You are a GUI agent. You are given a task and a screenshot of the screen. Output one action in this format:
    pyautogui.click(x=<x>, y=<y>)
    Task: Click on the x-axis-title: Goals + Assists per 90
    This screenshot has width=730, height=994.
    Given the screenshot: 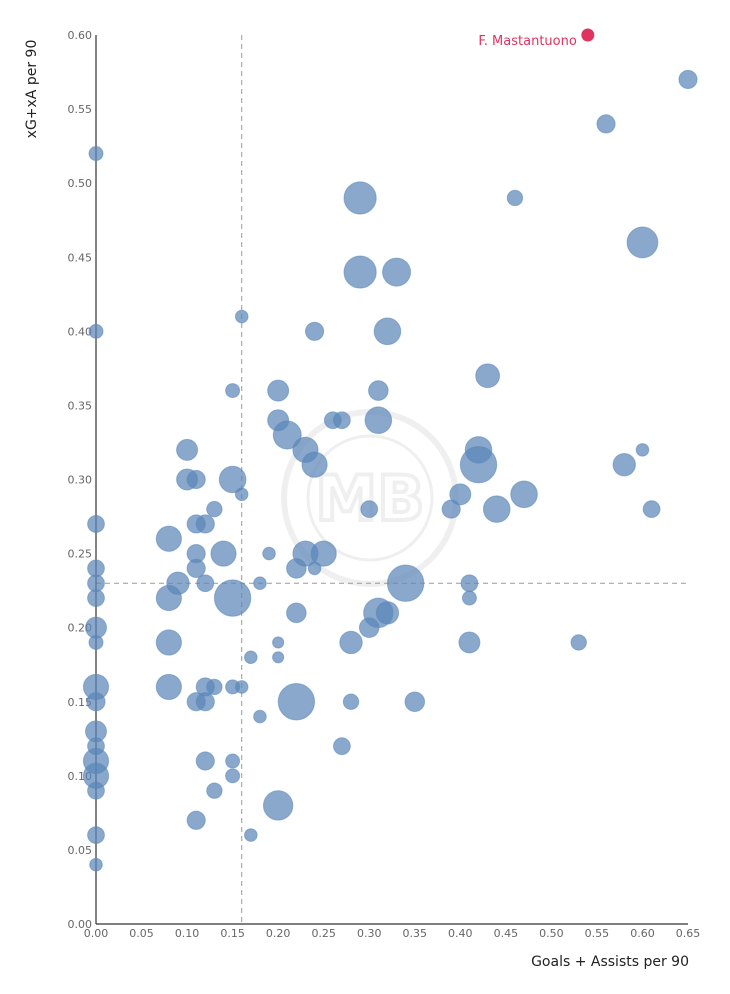 What is the action you would take?
    pyautogui.click(x=610, y=962)
    